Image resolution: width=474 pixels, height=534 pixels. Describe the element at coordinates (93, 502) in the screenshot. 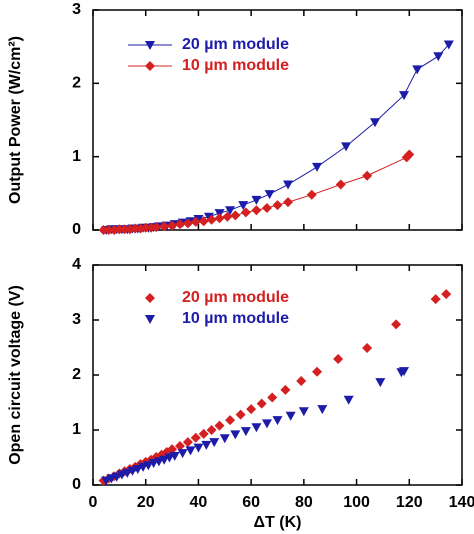

I see `x-tick-label: 0` at that location.